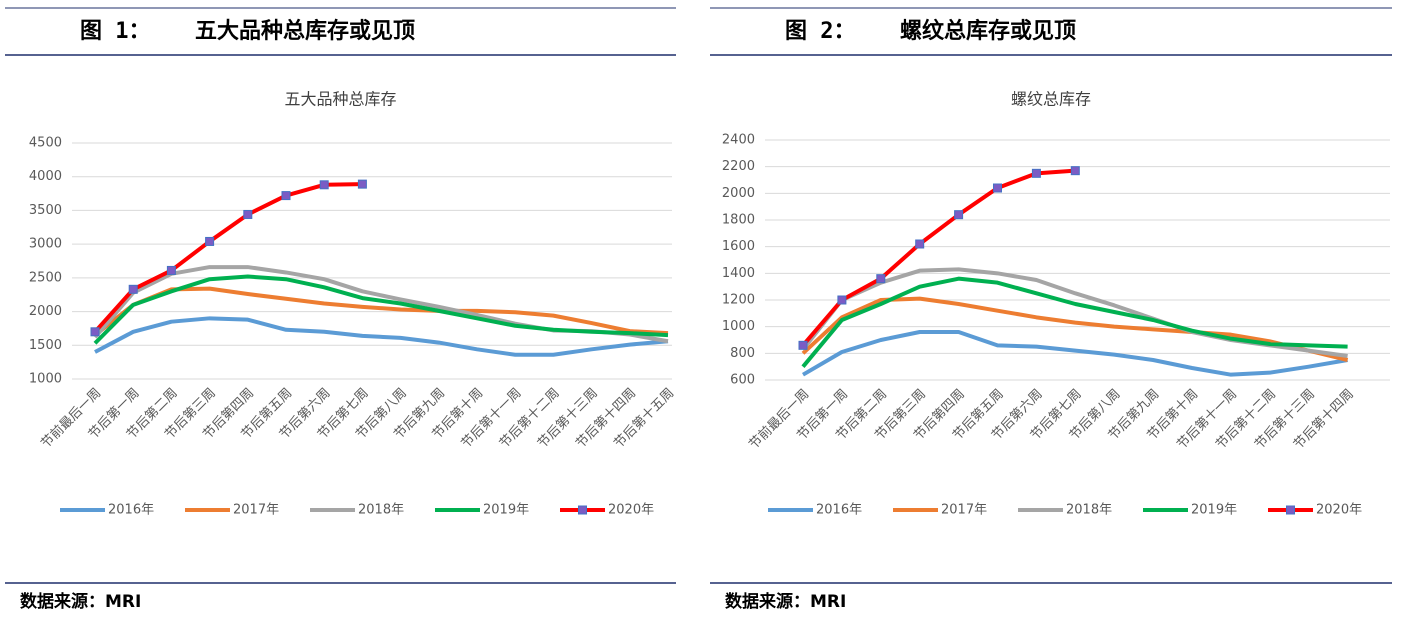 The height and width of the screenshot is (618, 1401). I want to click on y-tick-label: 3000, so click(45, 244).